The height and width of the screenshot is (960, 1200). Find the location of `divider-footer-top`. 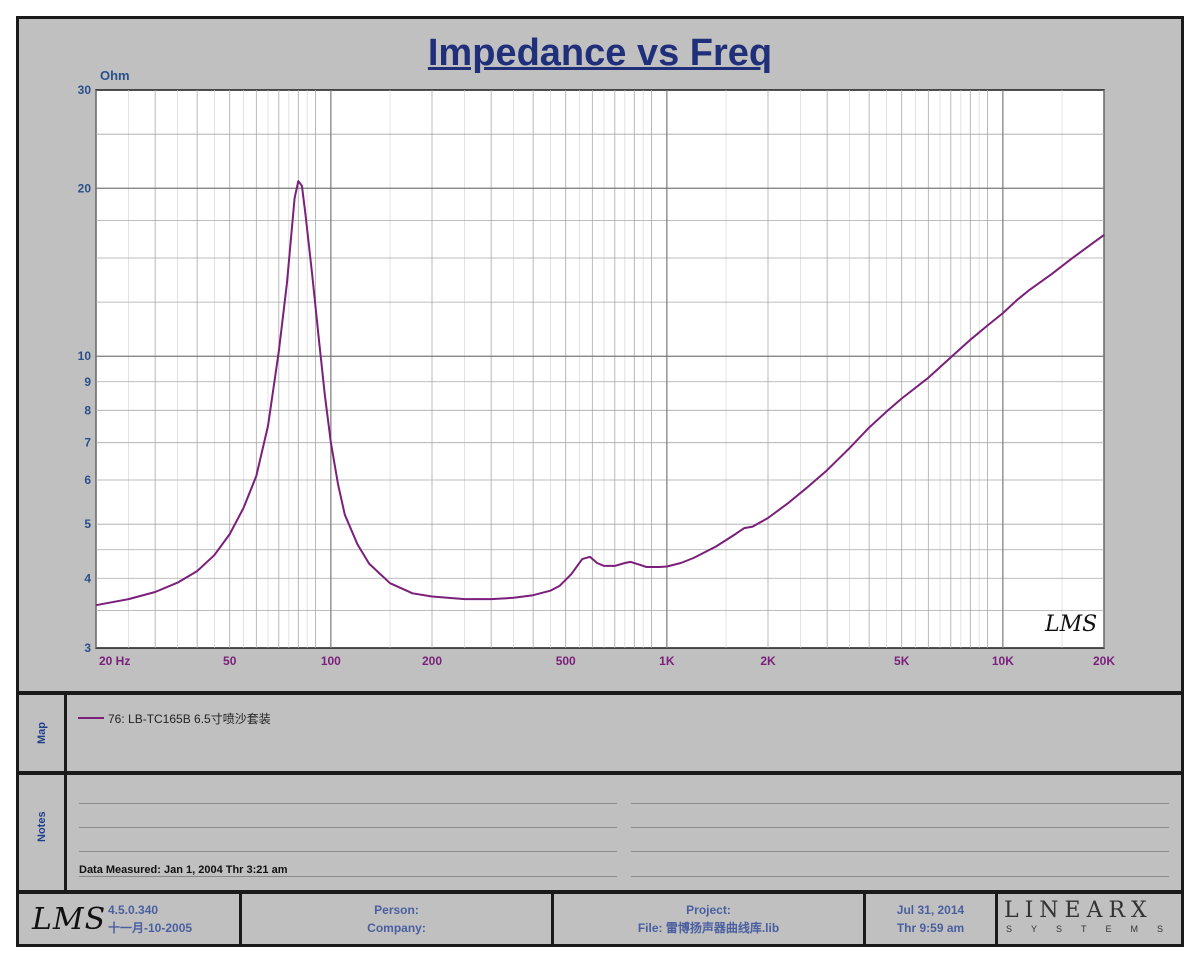

divider-footer-top is located at coordinates (600, 892).